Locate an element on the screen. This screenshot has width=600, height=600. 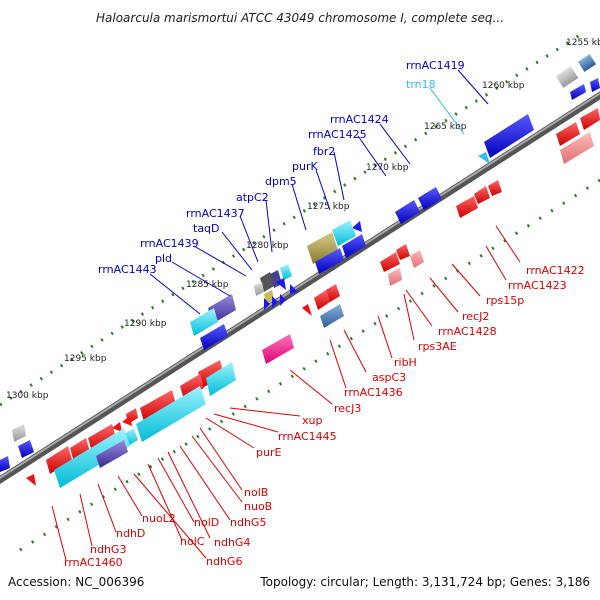
gene-label-ndhd: ndhD is located at coordinates (130, 533).